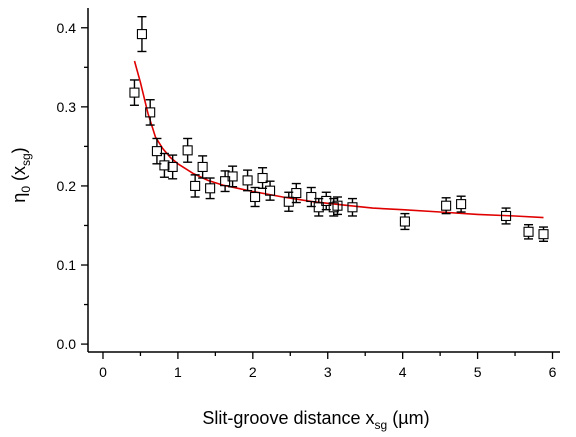 Image resolution: width=576 pixels, height=437 pixels. Describe the element at coordinates (67, 107) in the screenshot. I see `y-tick-label: 0.3` at that location.